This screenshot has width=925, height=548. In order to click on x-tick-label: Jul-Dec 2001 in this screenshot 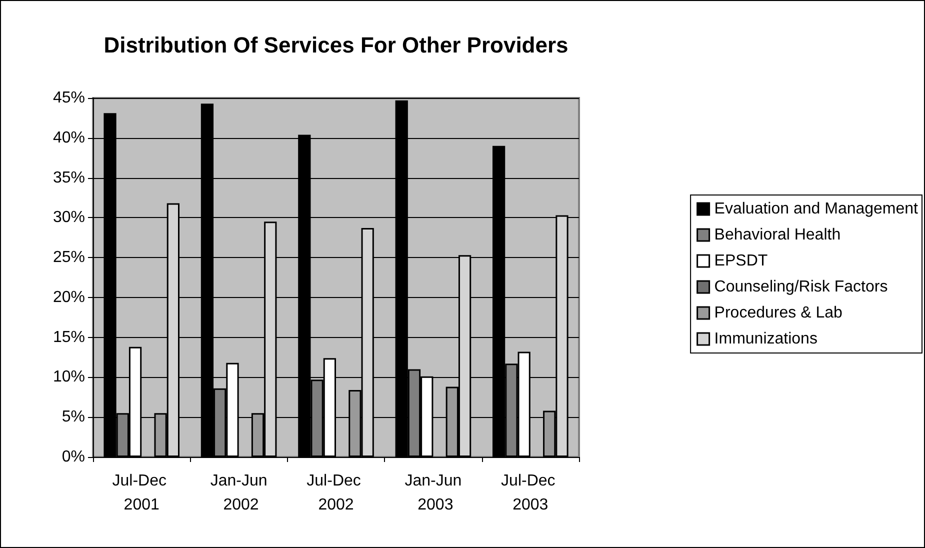, I will do `click(141, 493)`.